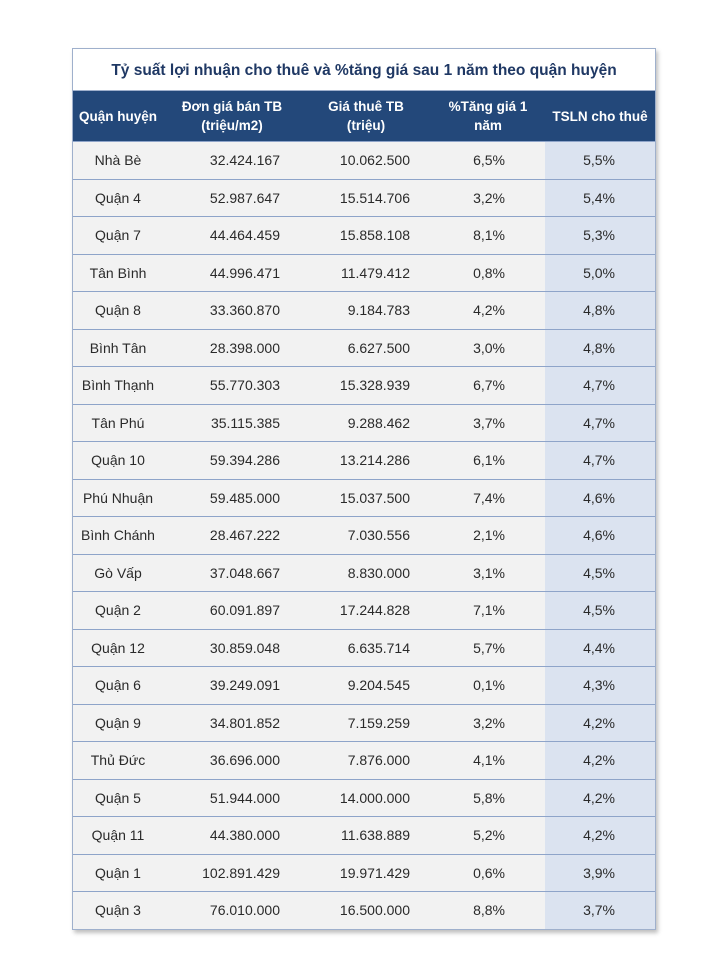 The image size is (724, 960). Describe the element at coordinates (118, 797) in the screenshot. I see `district-cell: Quận 5` at that location.